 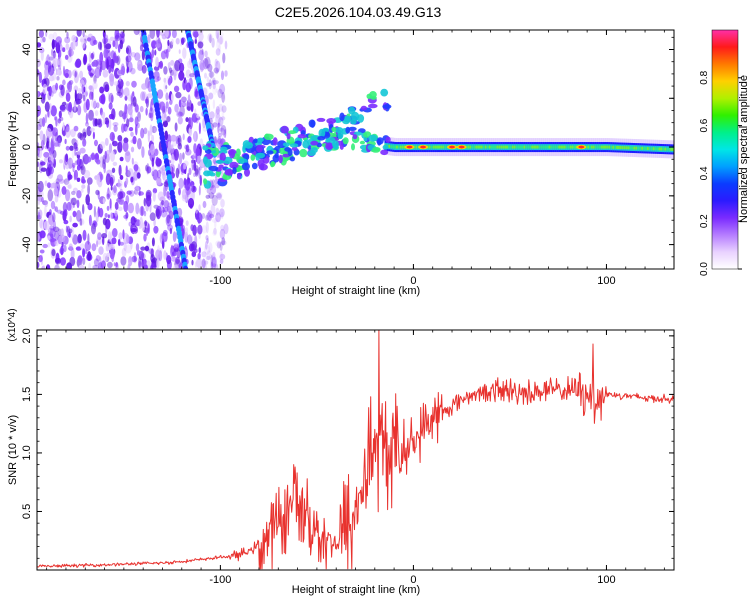 What do you see at coordinates (720, 173) in the screenshot?
I see `colorbar-ticks: 0.0 0.2 0.4 0.6 0.8` at bounding box center [720, 173].